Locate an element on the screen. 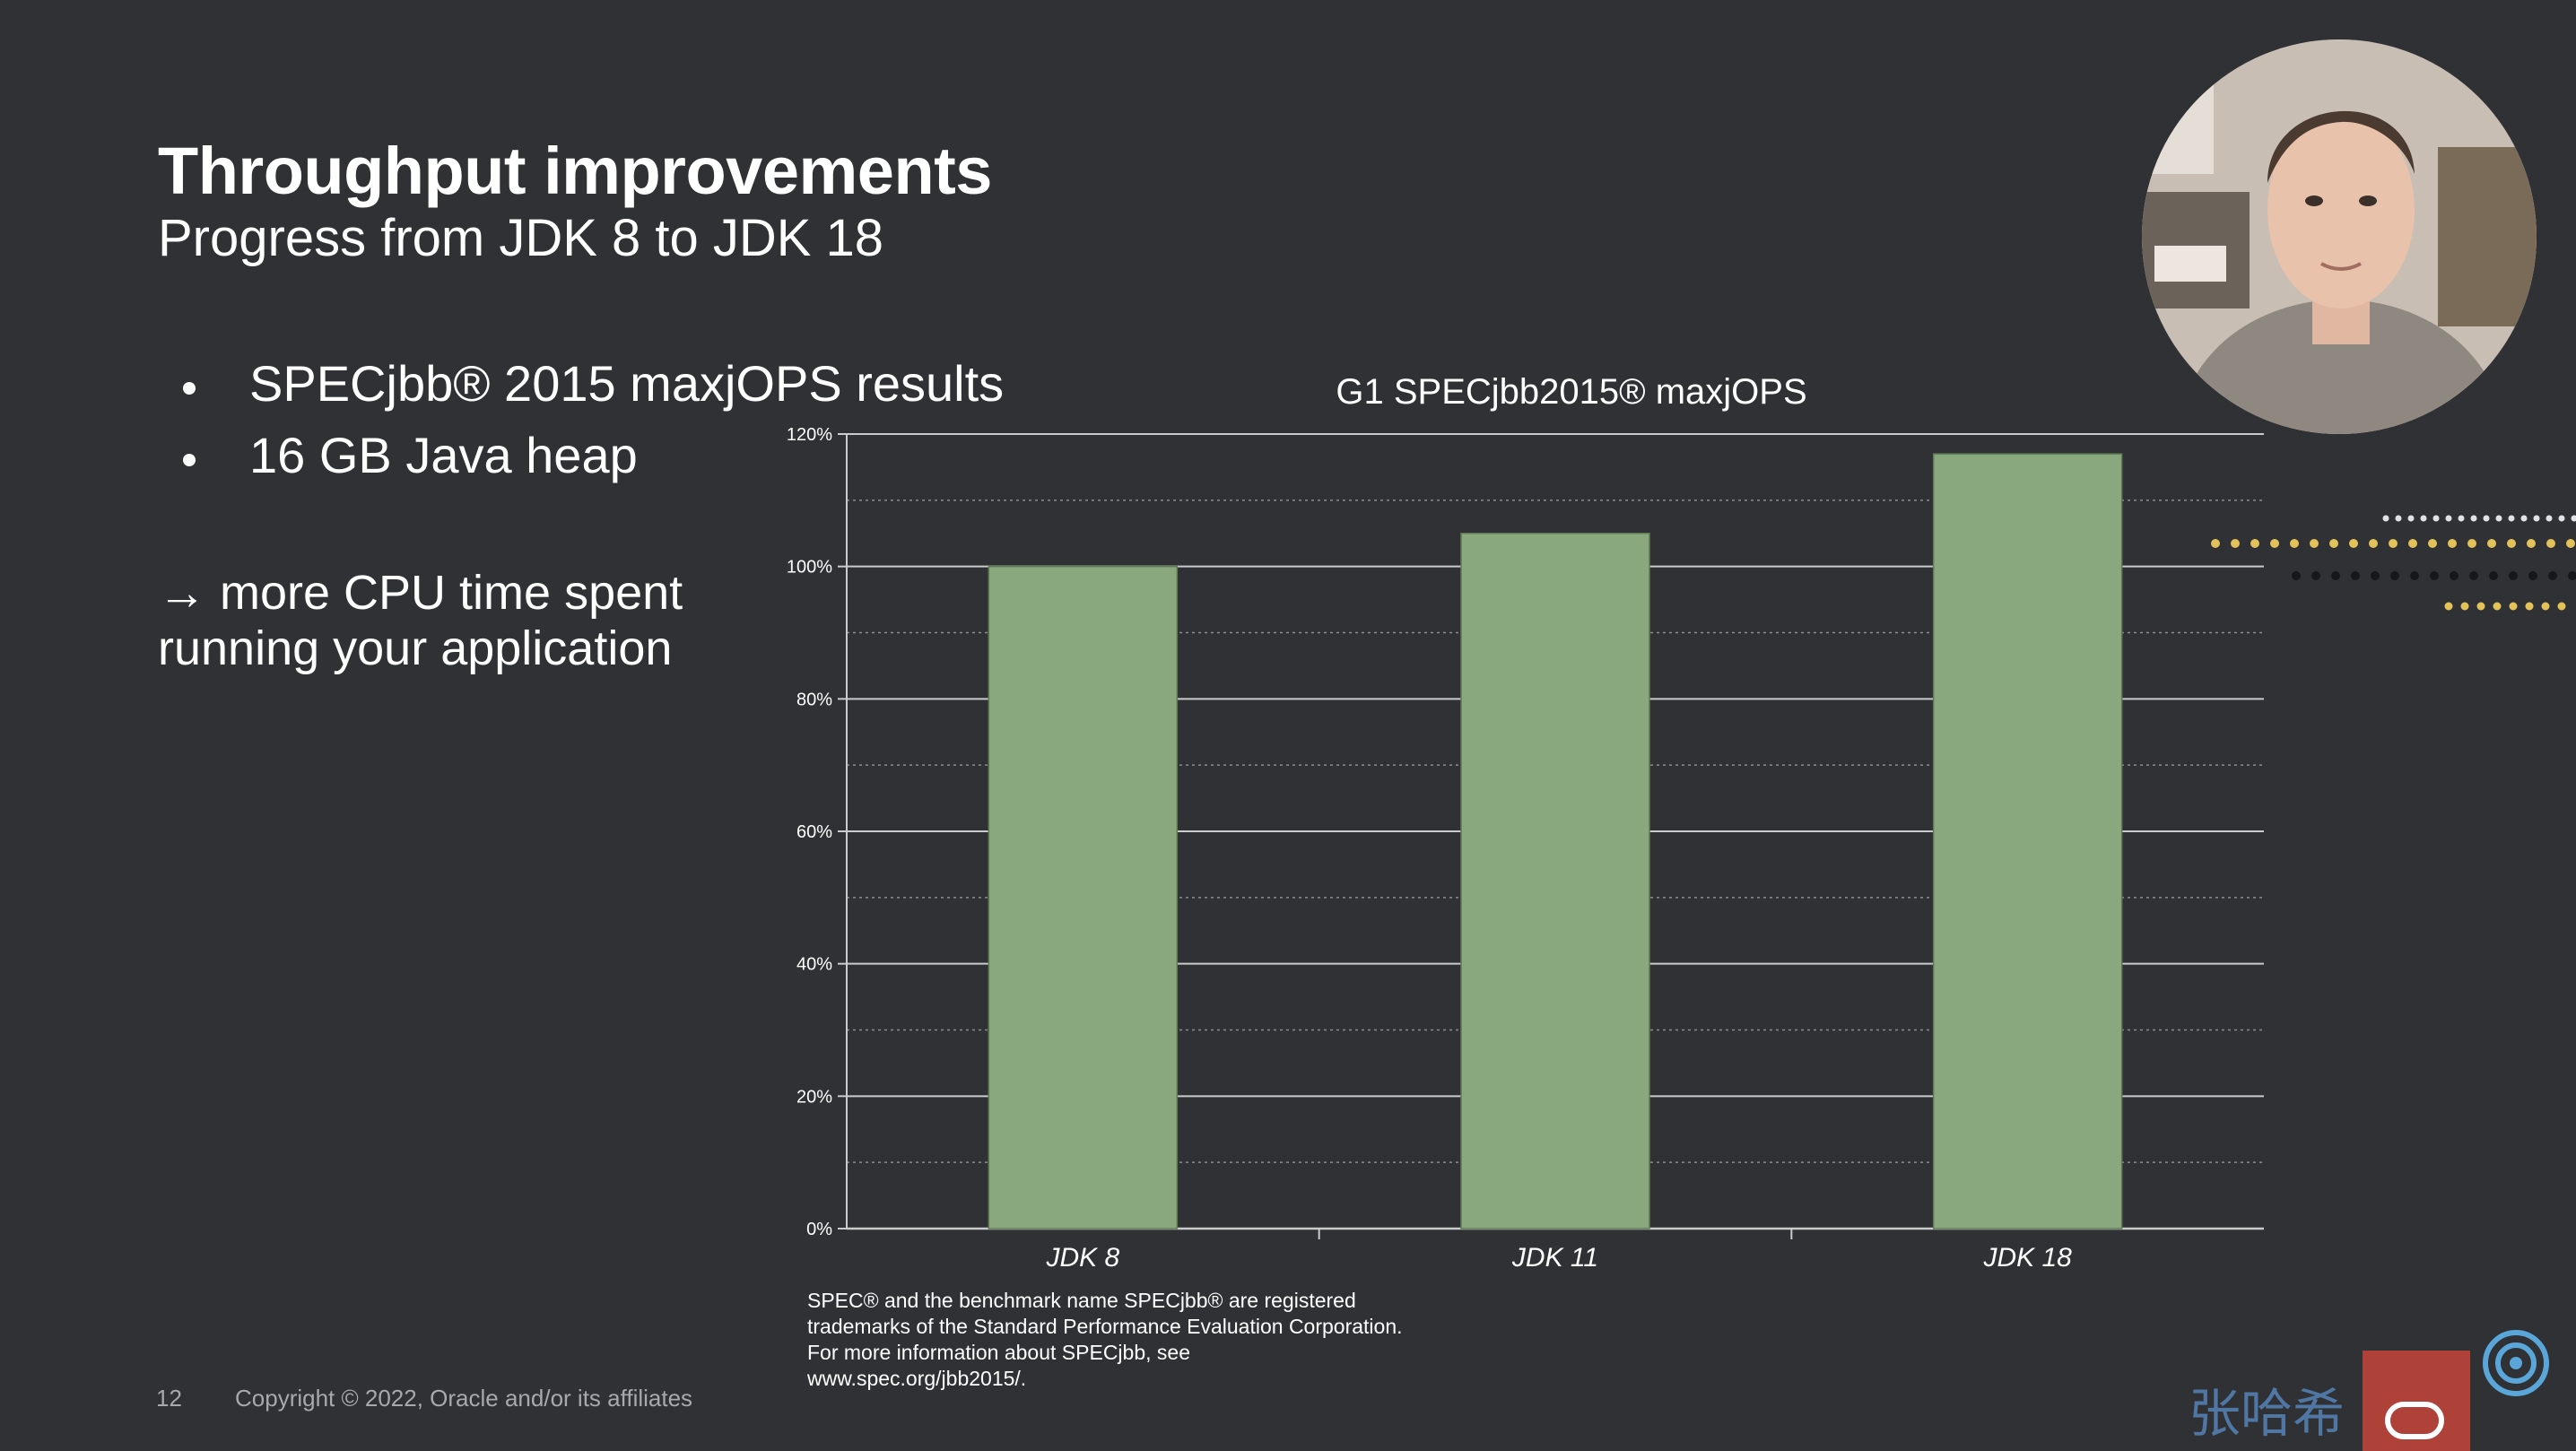  y-tick-label: 120% is located at coordinates (809, 435).